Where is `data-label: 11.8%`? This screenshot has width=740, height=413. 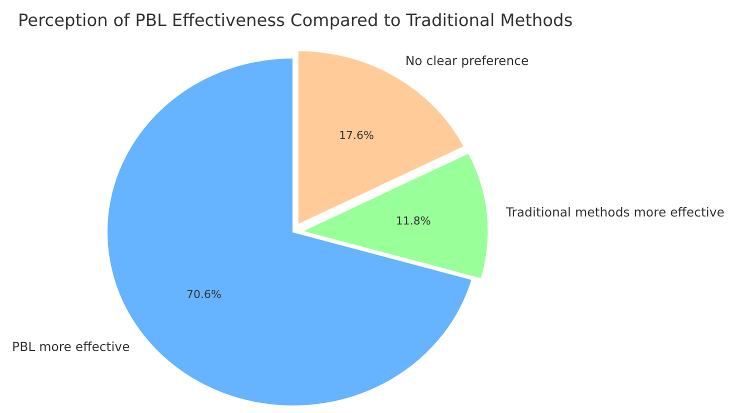
data-label: 11.8% is located at coordinates (413, 221).